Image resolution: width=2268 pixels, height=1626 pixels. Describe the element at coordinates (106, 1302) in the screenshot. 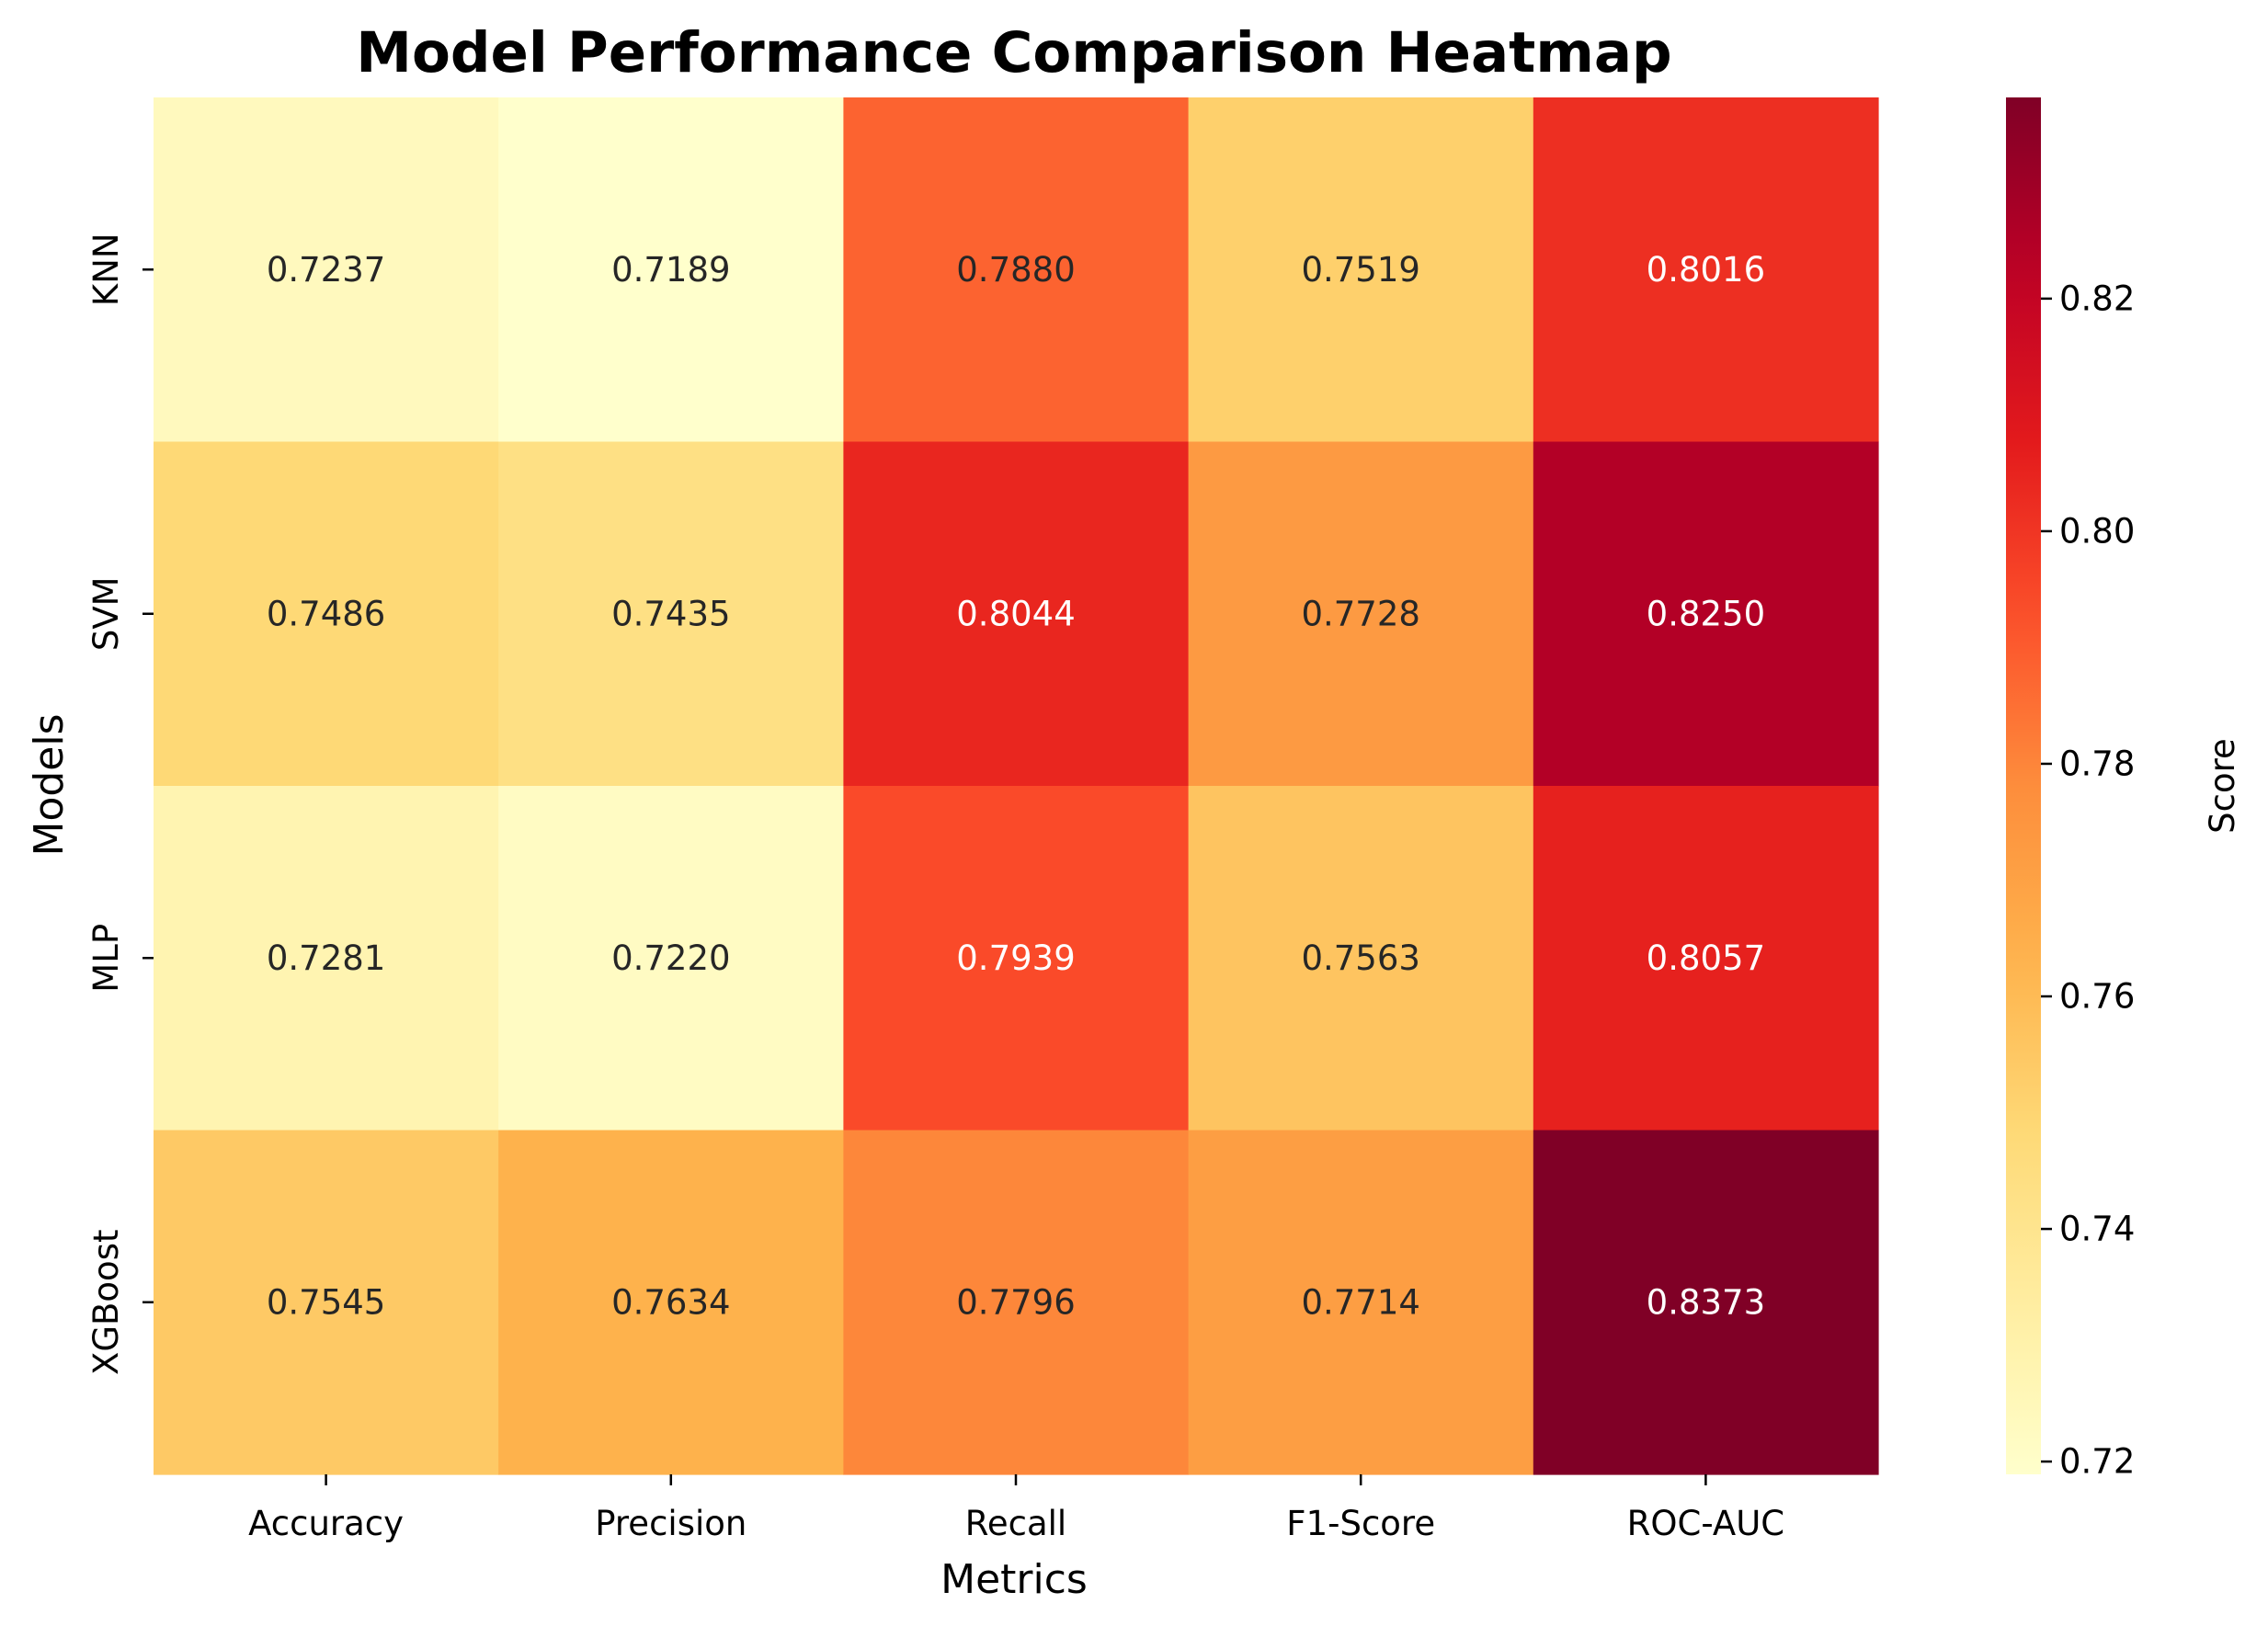

I see `y-tick-label: XGBoost` at that location.